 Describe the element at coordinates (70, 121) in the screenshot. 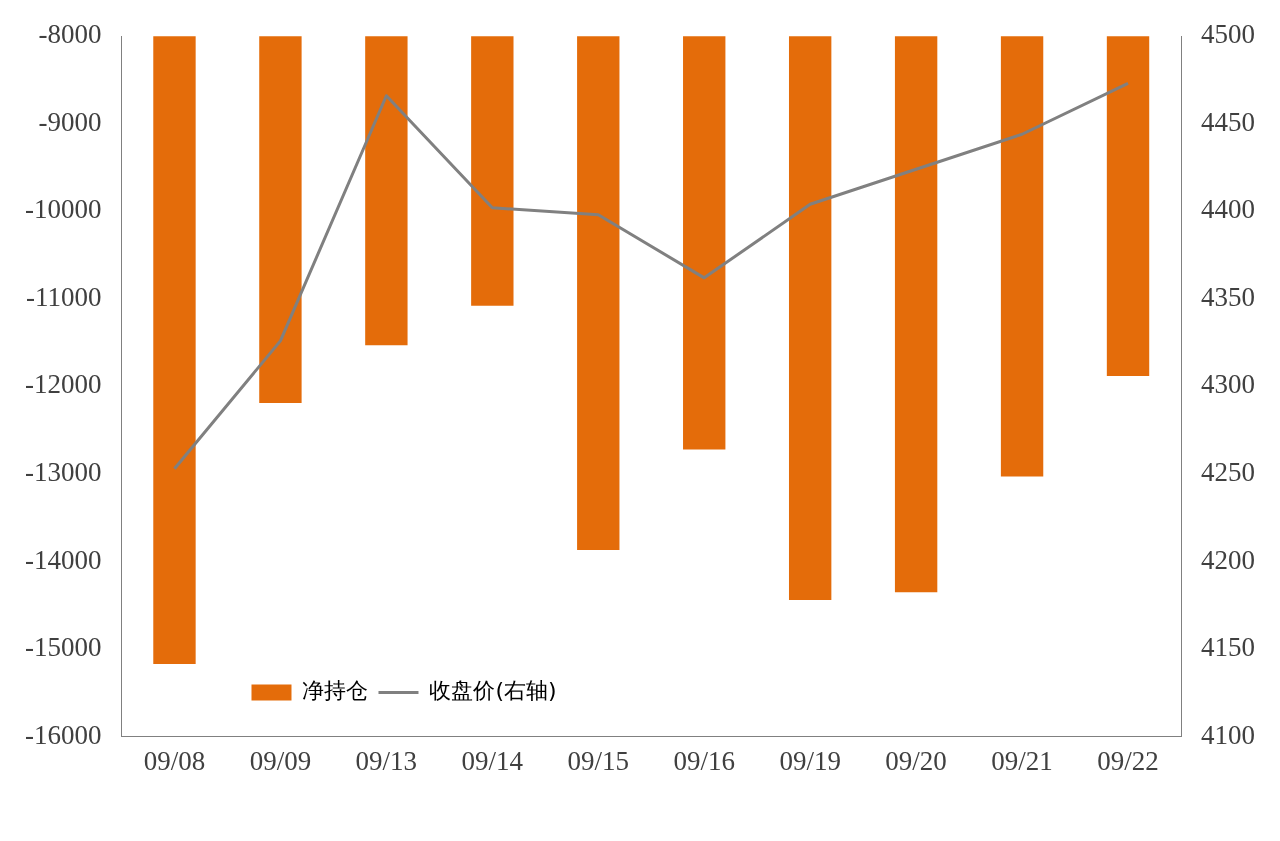

I see `y-tick-label: -9000` at that location.